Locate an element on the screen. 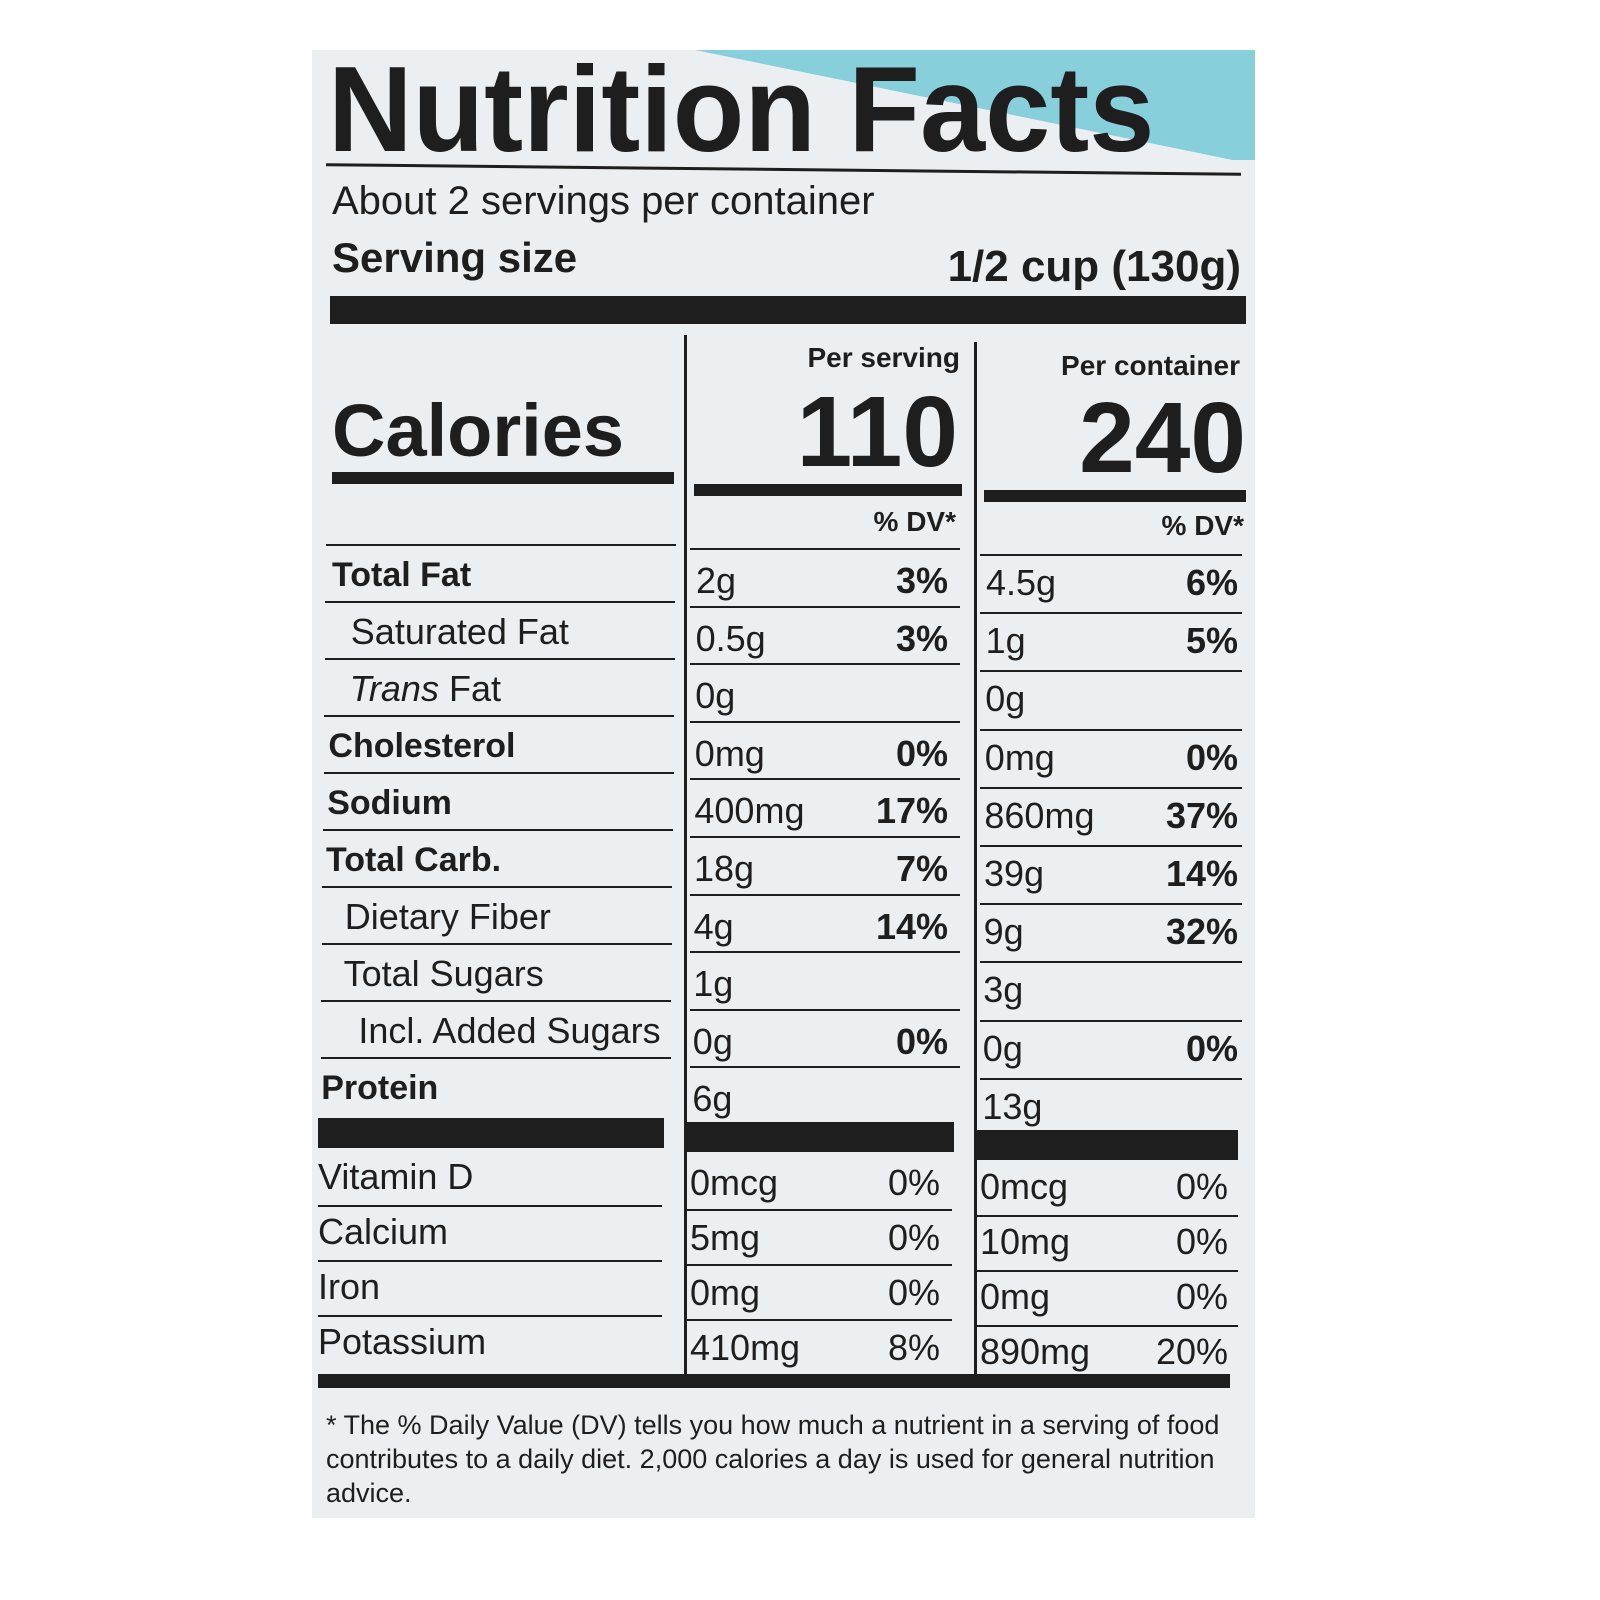 This screenshot has width=1600, height=1600. container-amount: 4.5g is located at coordinates (1021, 582).